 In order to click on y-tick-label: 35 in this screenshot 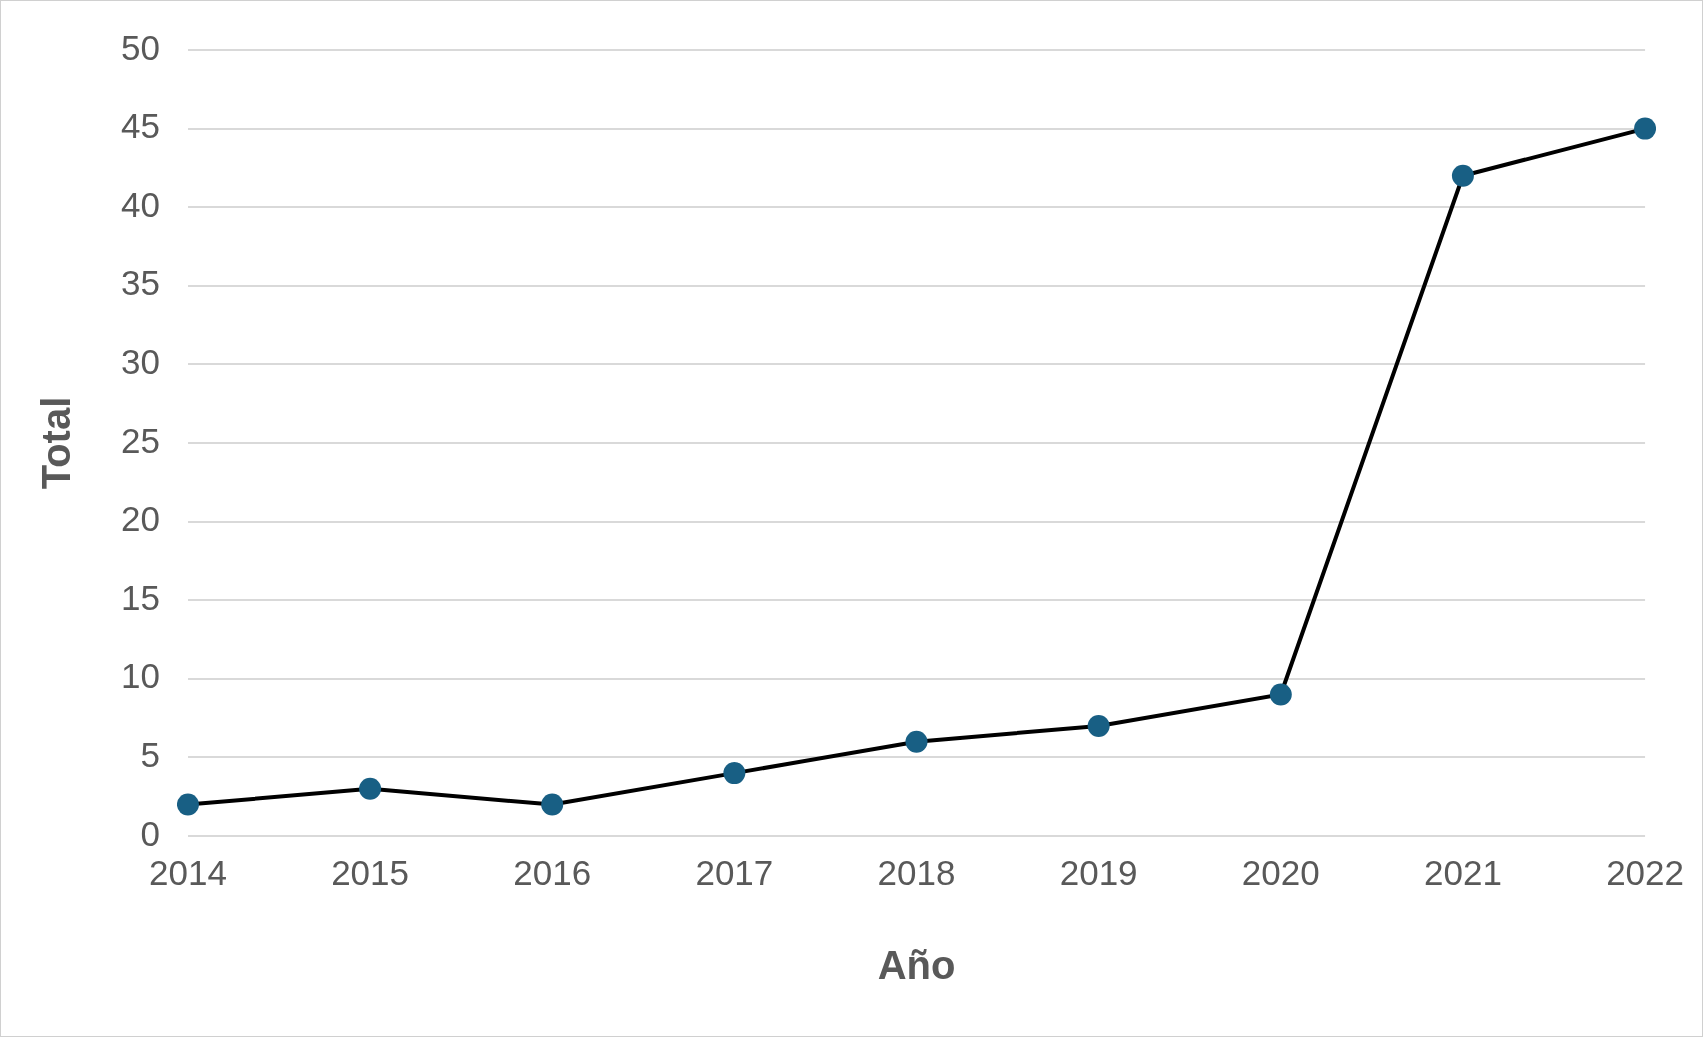, I will do `click(140, 283)`.